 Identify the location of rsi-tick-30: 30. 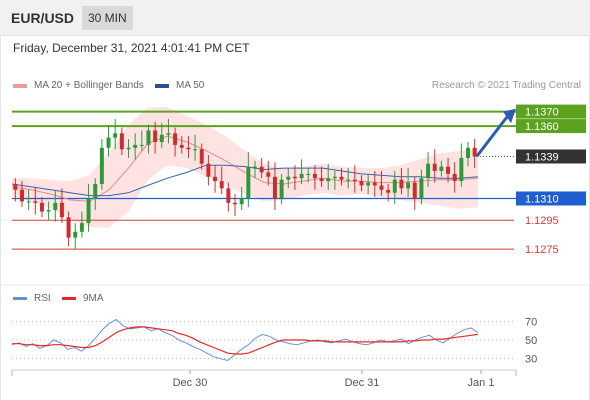
(531, 360).